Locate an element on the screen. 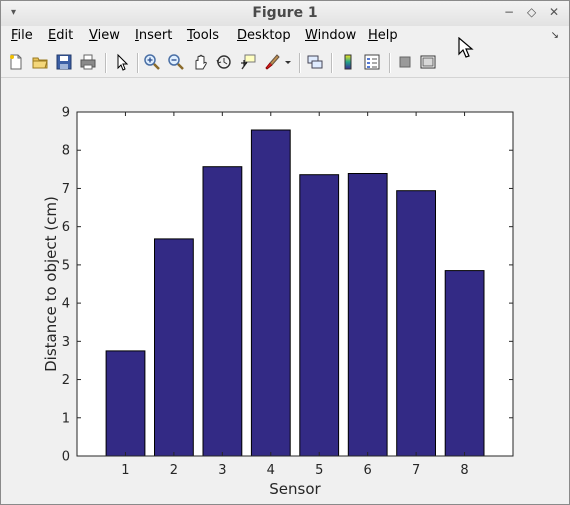 This screenshot has width=570, height=505. y-tick-label: 6 is located at coordinates (66, 227).